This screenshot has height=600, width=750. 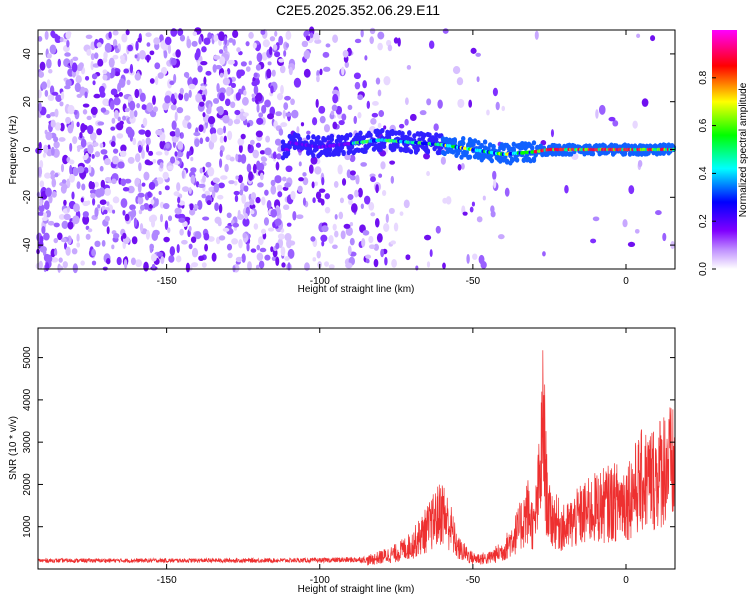 I want to click on snr-y-tick-label: 3000, so click(x=27, y=442).